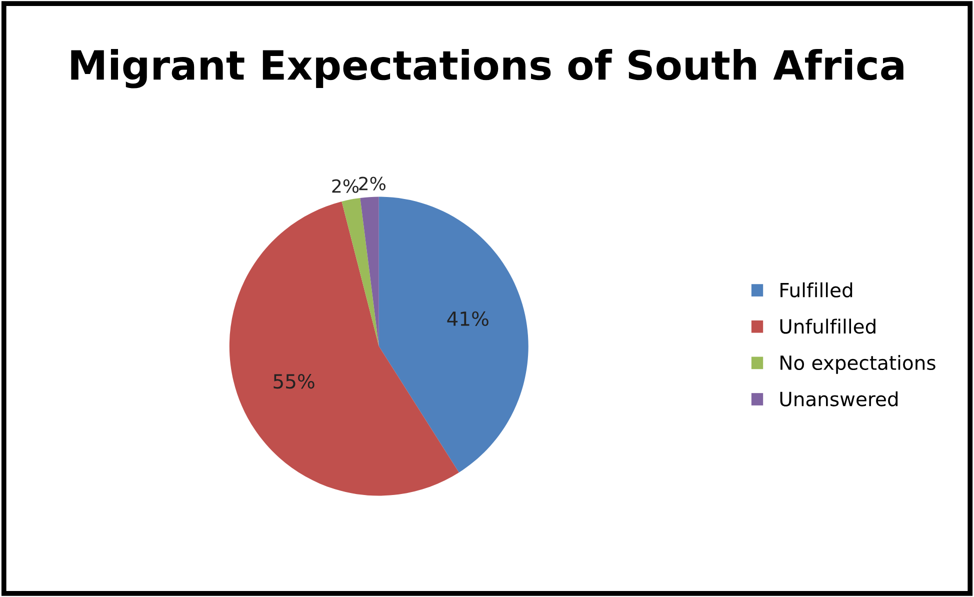 The image size is (974, 597). Describe the element at coordinates (839, 398) in the screenshot. I see `legend-label: Unanswered` at that location.